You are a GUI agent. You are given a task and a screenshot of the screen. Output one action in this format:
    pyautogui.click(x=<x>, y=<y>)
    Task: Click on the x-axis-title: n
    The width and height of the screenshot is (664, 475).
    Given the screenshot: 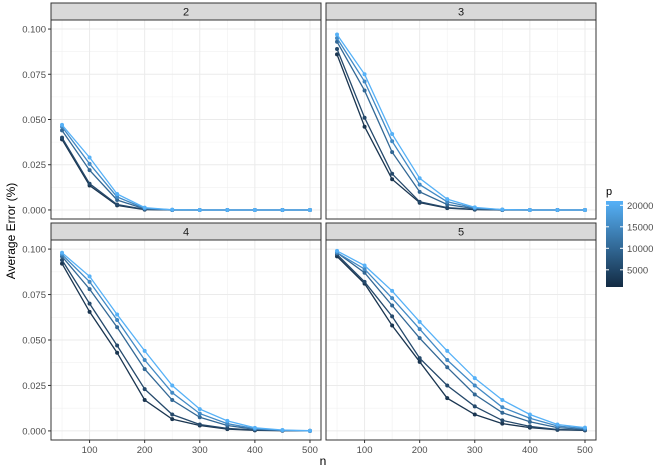 What is the action you would take?
    pyautogui.click(x=323, y=461)
    